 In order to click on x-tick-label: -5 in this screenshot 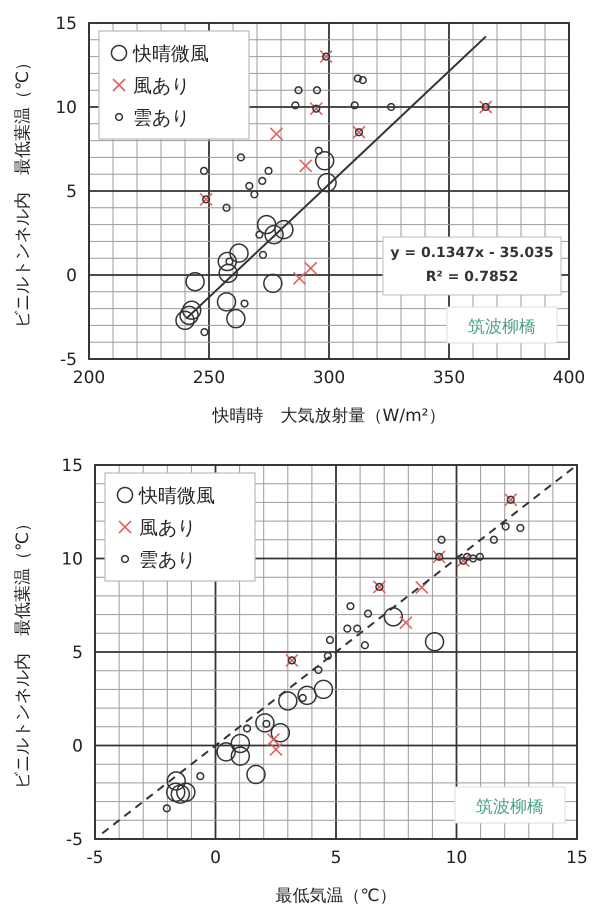, I will do `click(95, 858)`.